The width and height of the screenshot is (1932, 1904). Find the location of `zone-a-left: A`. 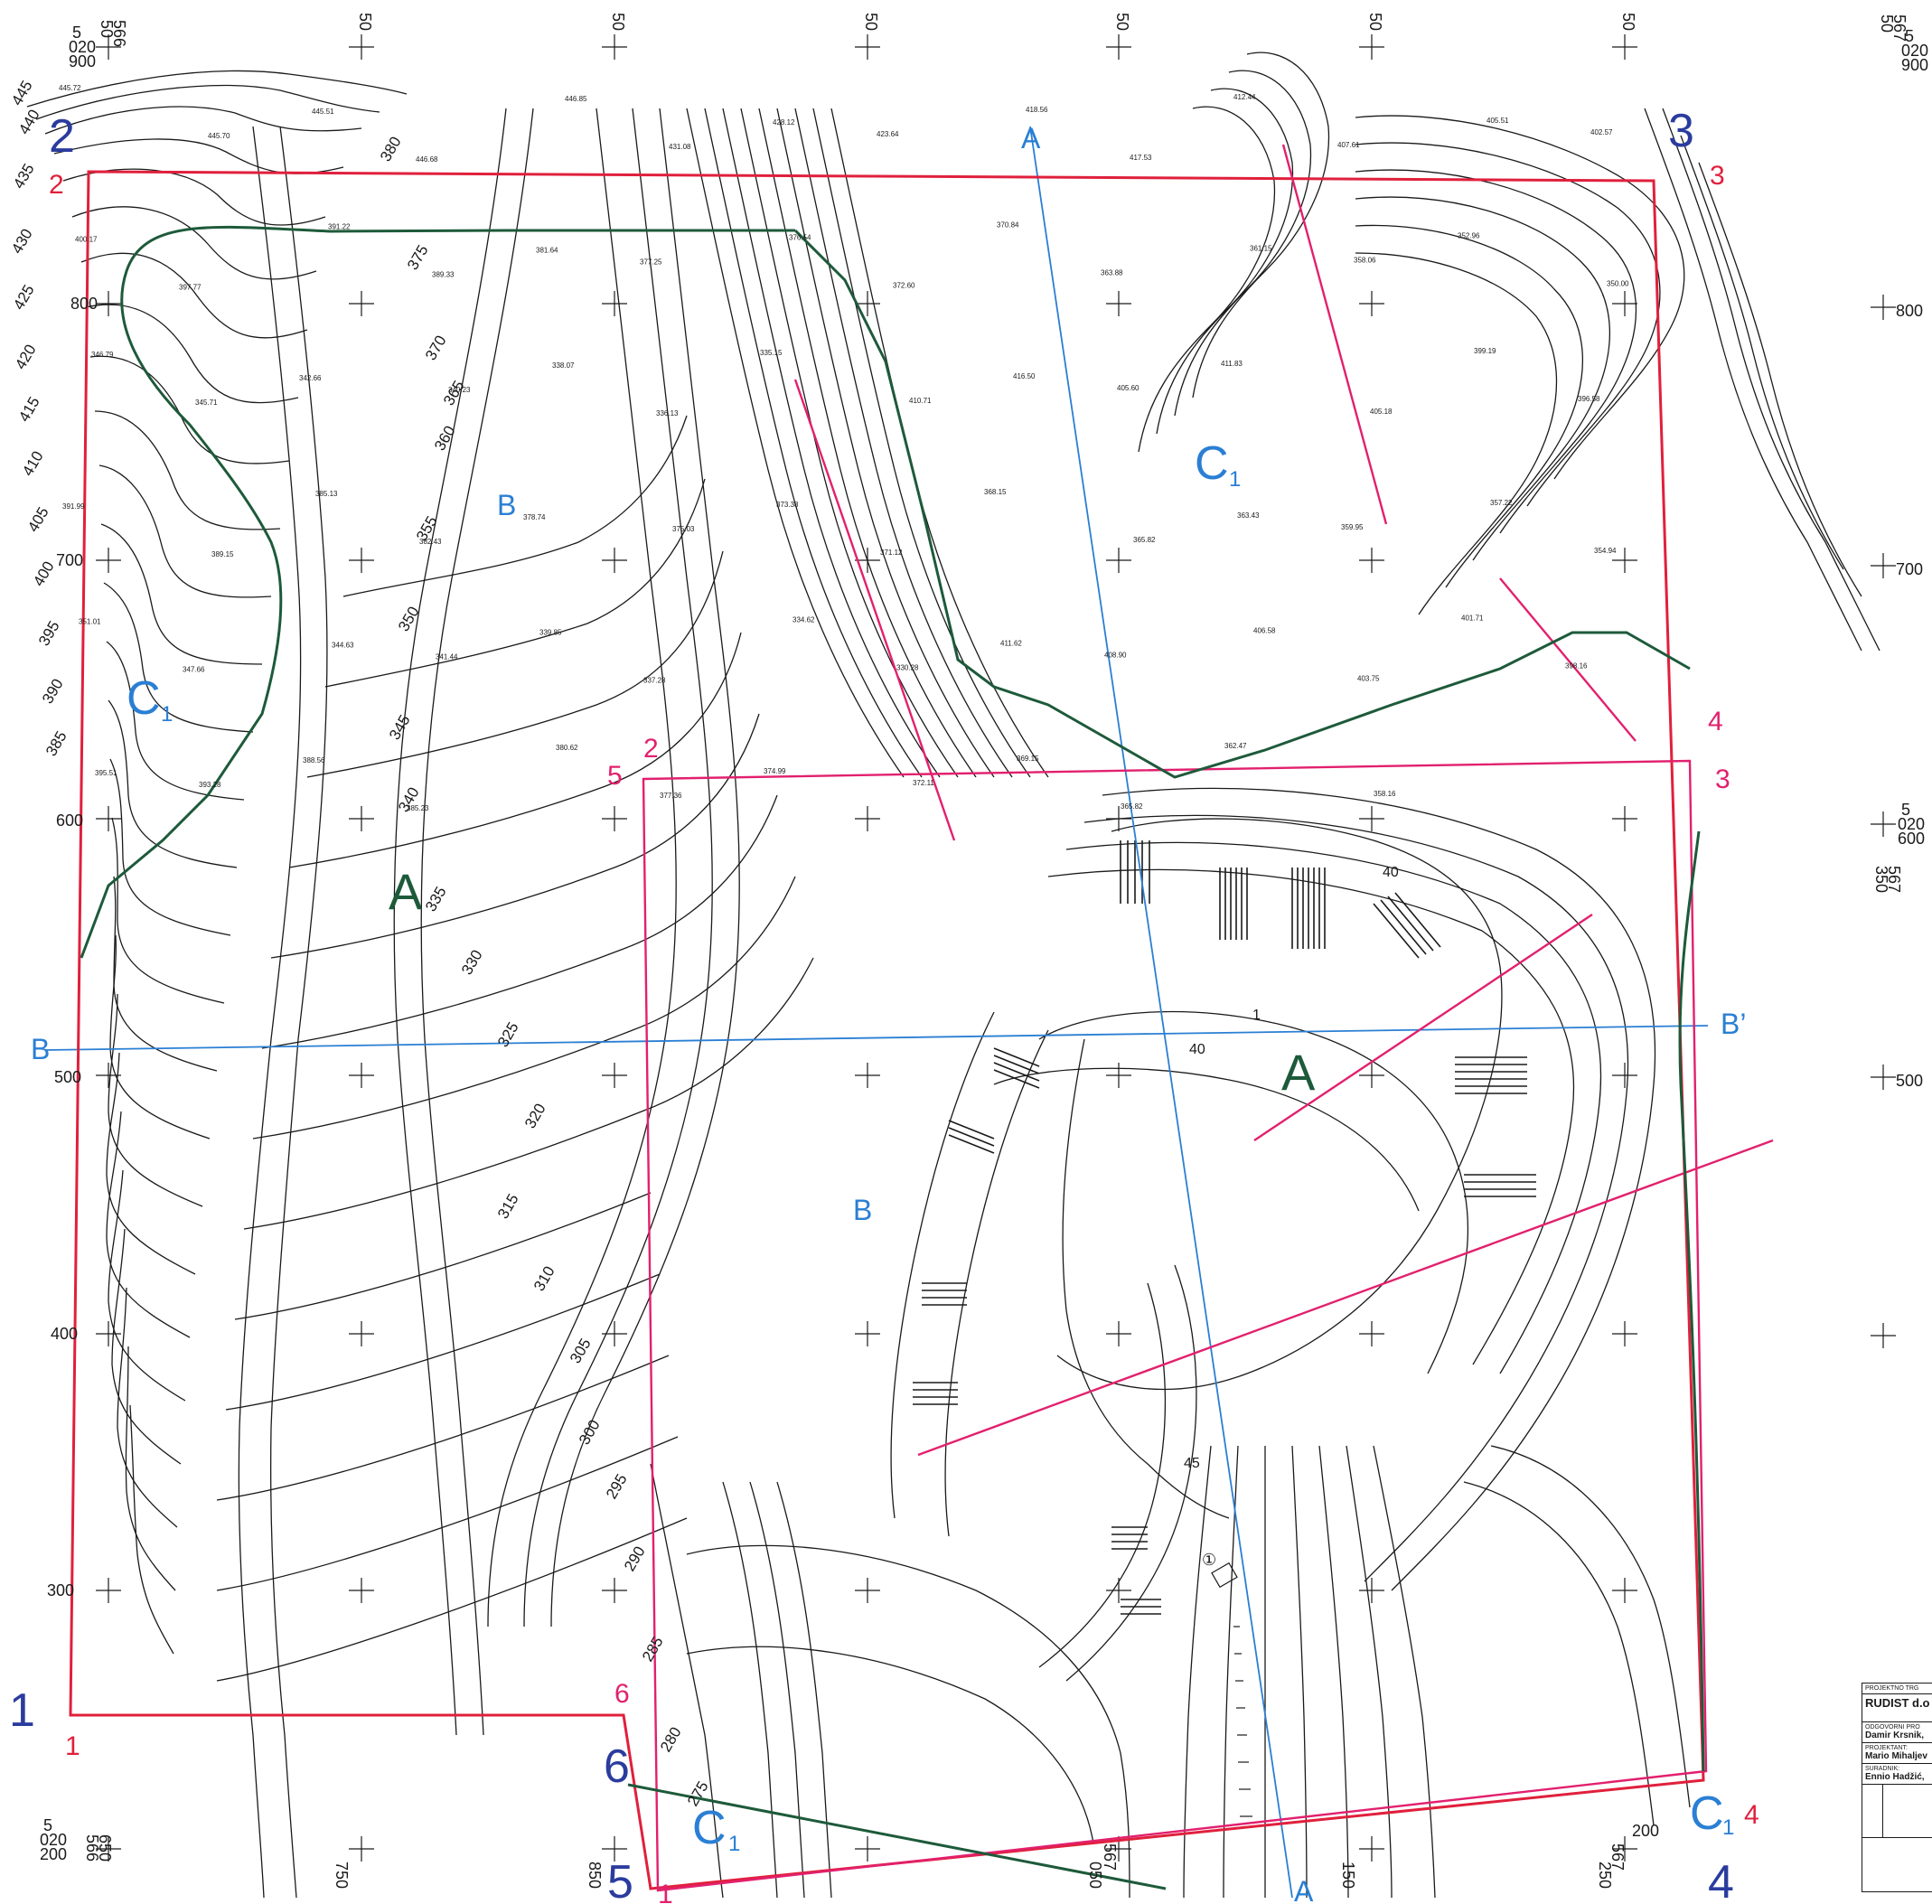

zone-a-left: A is located at coordinates (406, 892).